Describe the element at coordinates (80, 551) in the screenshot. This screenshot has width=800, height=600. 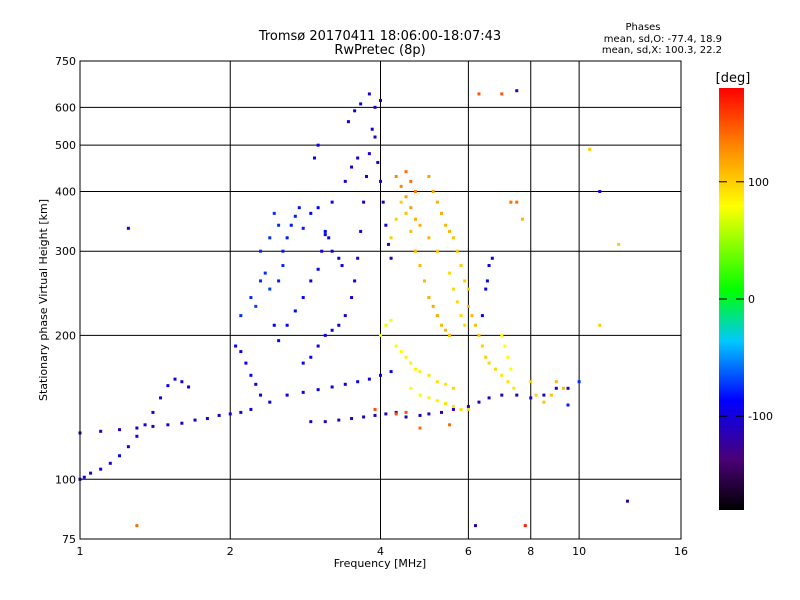
I see `x-tick-label: 1` at that location.